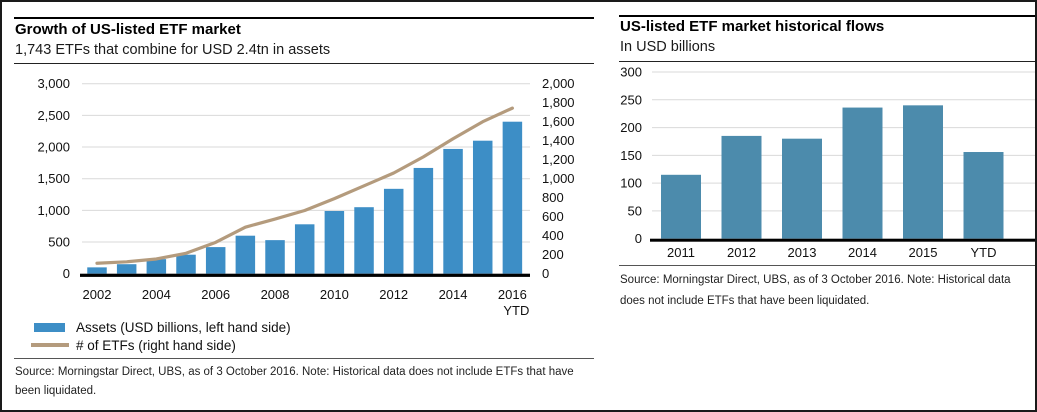 The height and width of the screenshot is (412, 1037). What do you see at coordinates (752, 26) in the screenshot?
I see `right-chart-title: US-listed ETF market historical flows` at bounding box center [752, 26].